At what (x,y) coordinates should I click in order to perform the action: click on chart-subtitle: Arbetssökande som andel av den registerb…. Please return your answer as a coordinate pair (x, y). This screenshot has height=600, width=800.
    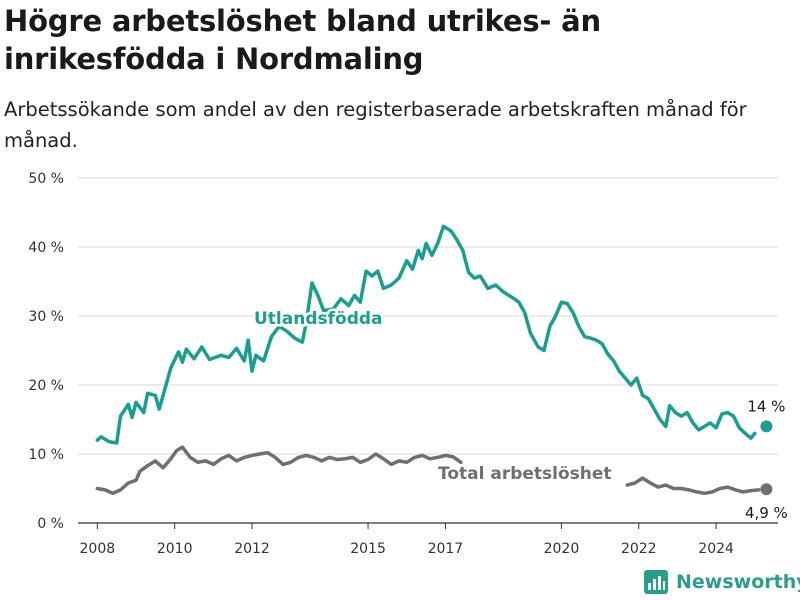
    Looking at the image, I should click on (375, 125).